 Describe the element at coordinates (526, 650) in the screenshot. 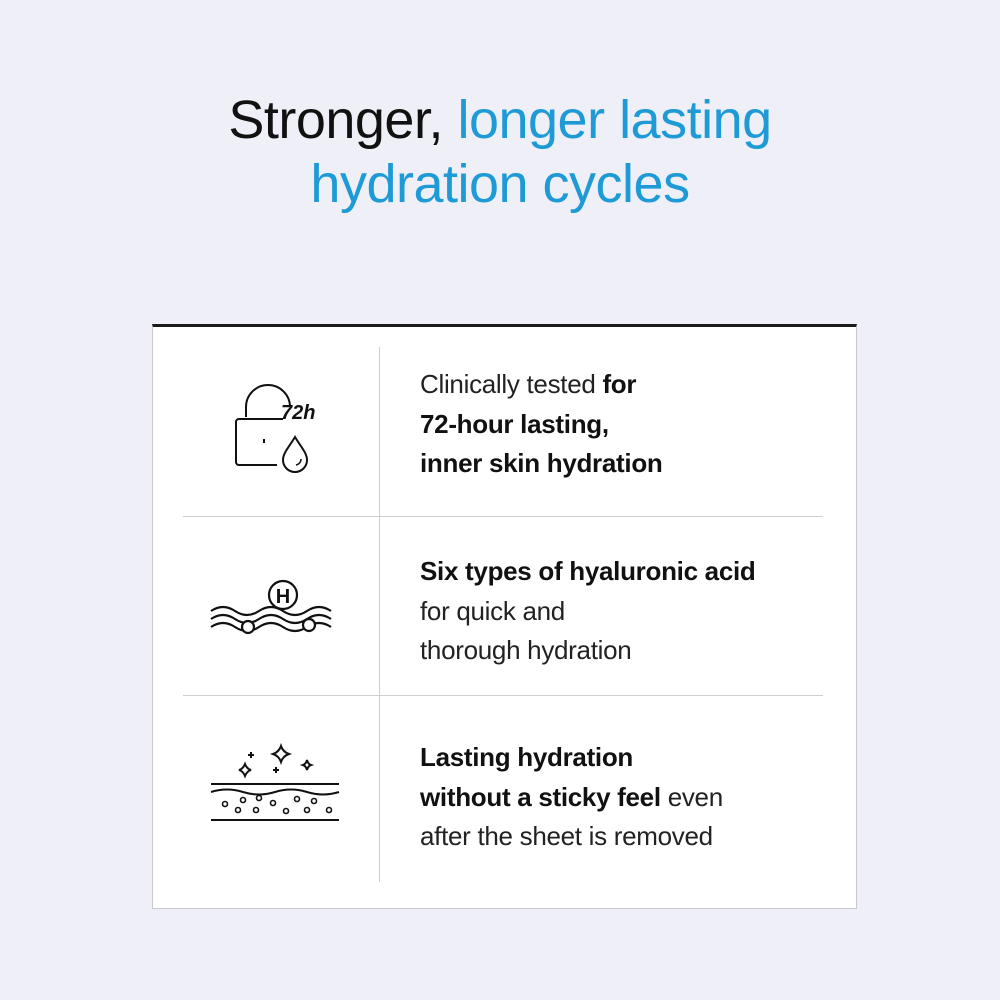

I see `text-normal: thorough hydration` at that location.